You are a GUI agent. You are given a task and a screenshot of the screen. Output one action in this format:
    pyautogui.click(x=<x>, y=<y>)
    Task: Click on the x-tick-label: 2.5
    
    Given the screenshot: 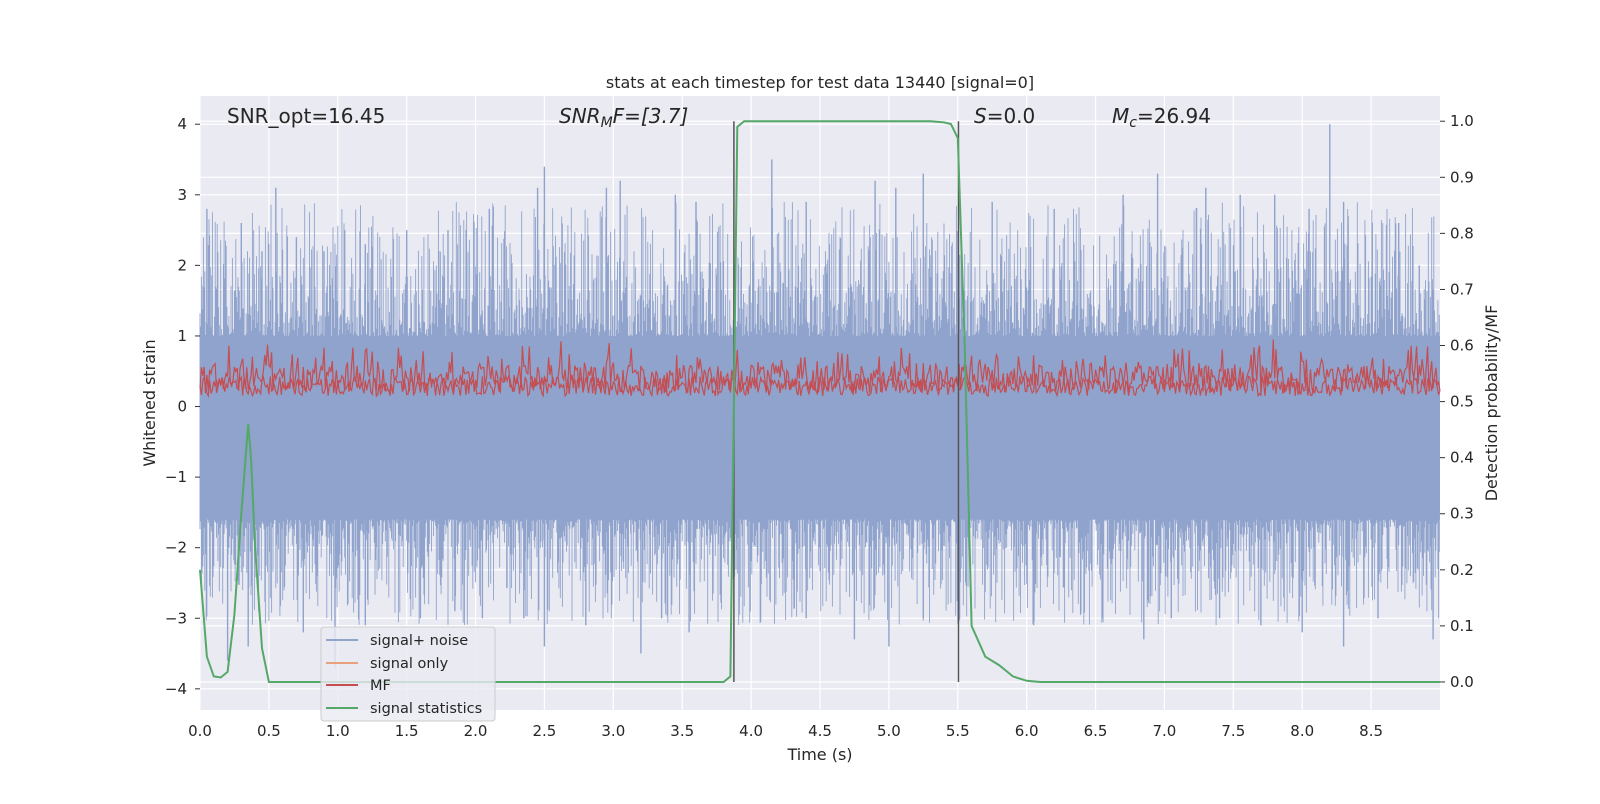 What is the action you would take?
    pyautogui.click(x=545, y=731)
    